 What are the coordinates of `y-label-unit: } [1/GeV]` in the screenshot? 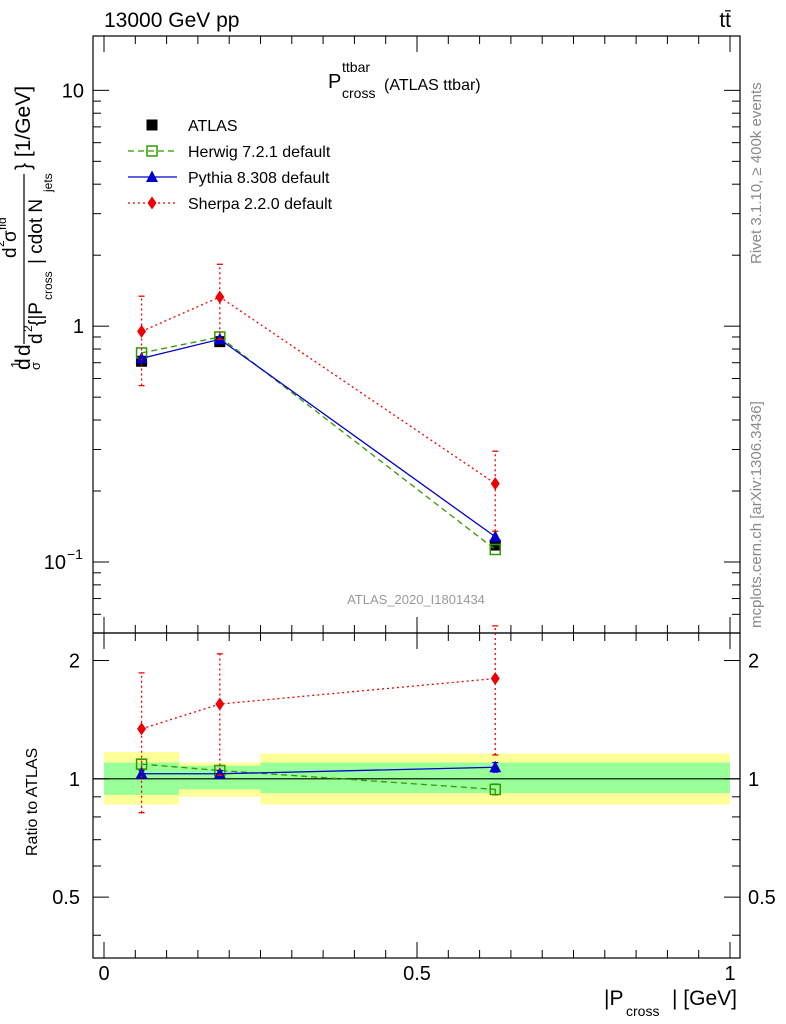 It's located at (23, 128).